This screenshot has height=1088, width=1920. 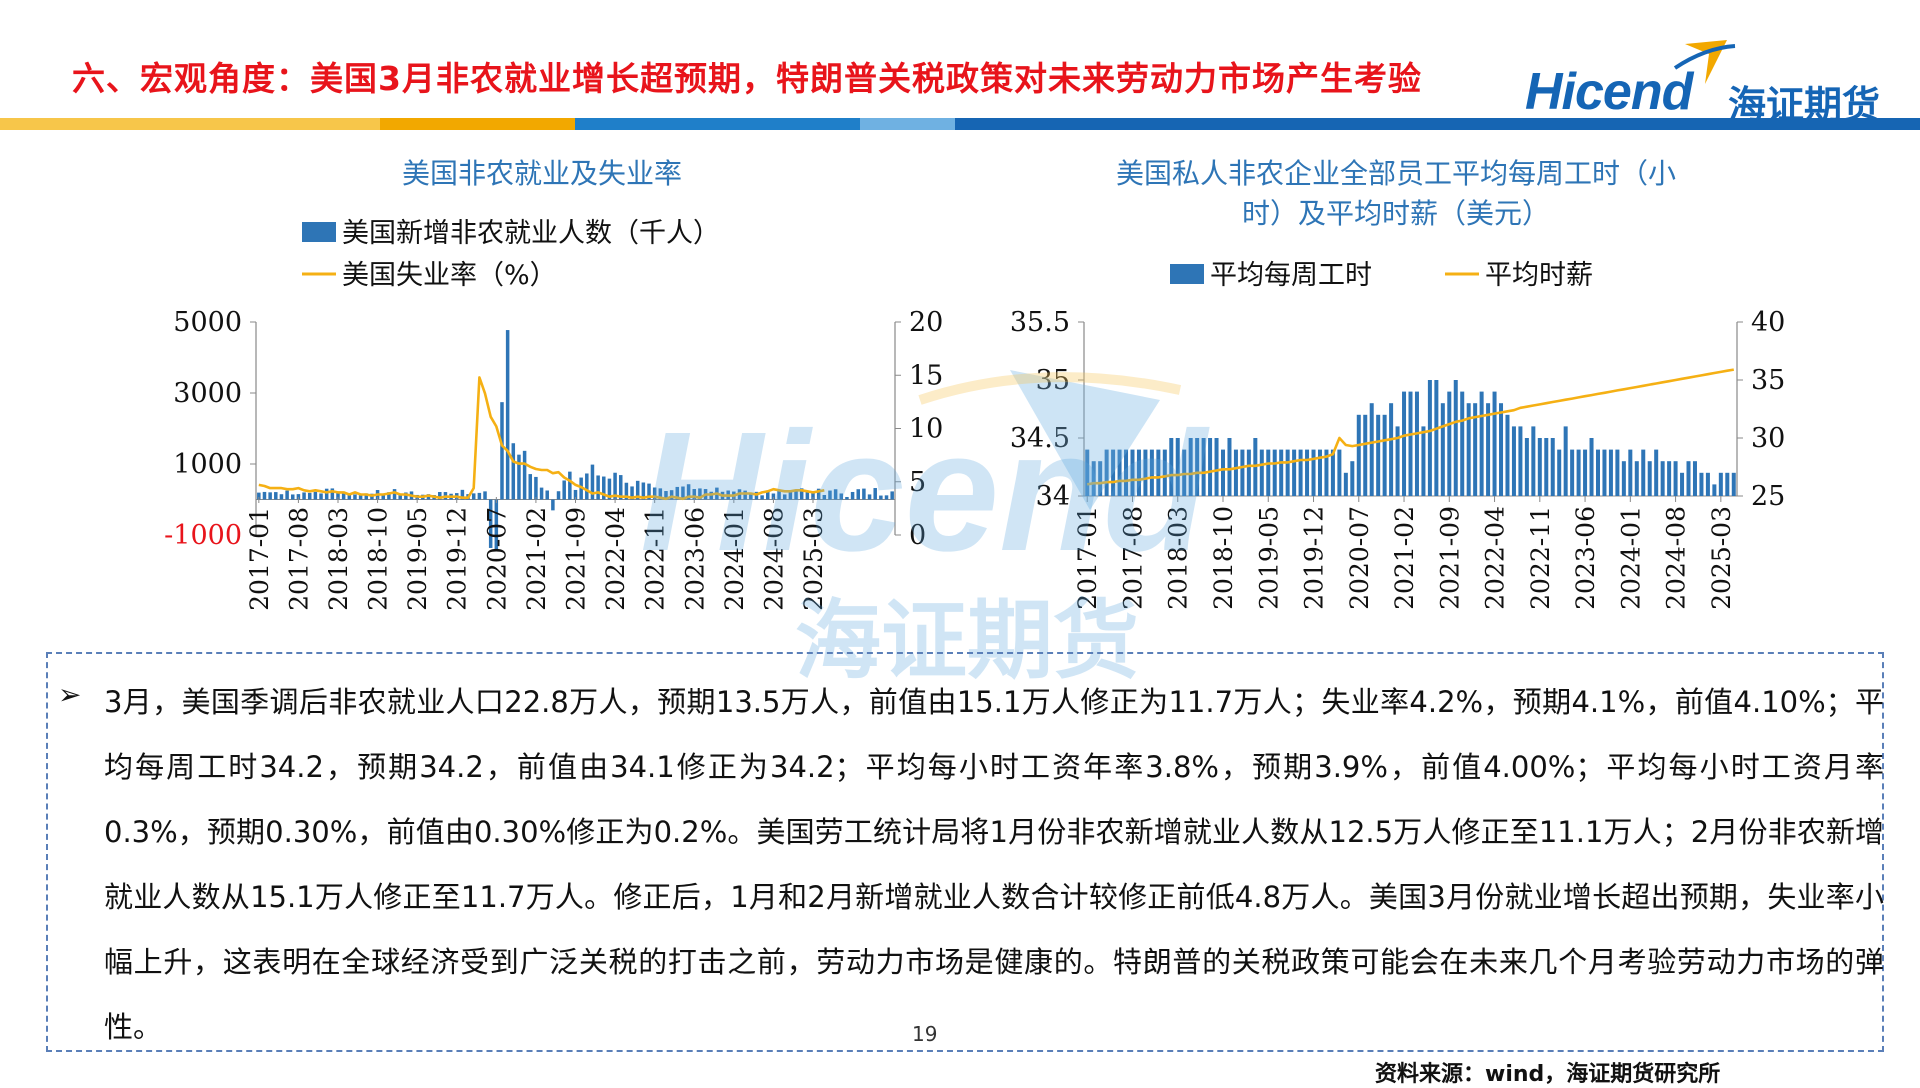 I want to click on data-source: 资料来源：wind，海证期货研究所, so click(x=1548, y=1074).